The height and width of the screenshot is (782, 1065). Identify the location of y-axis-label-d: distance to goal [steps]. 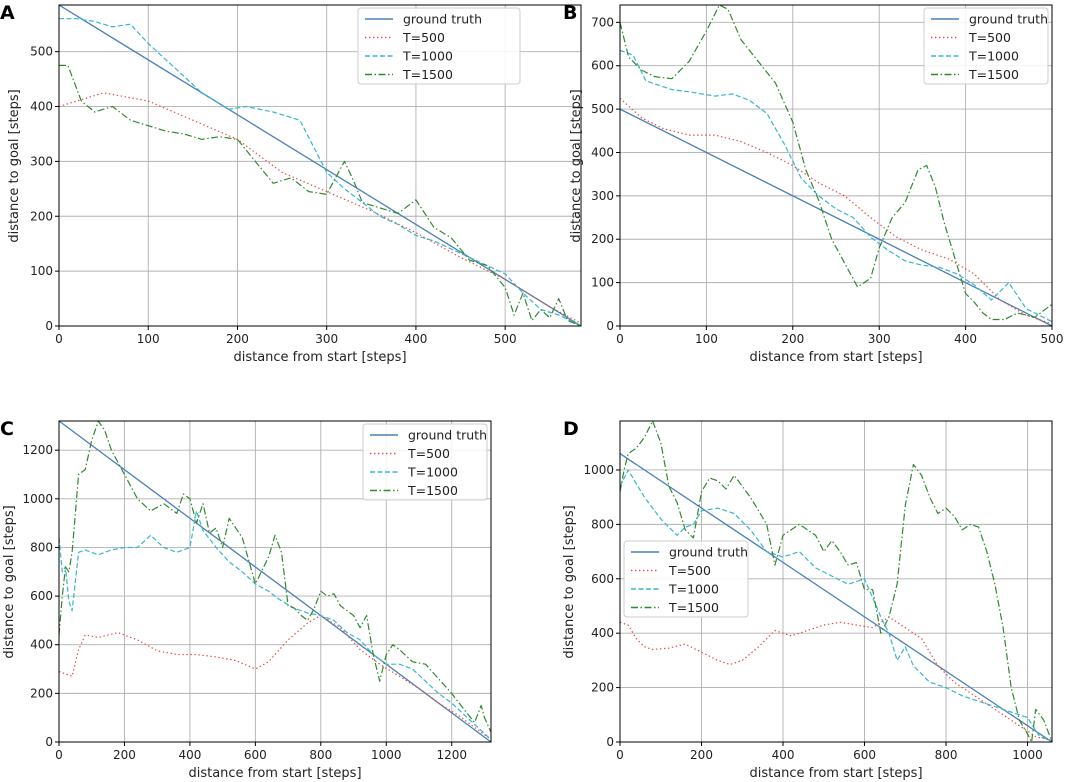
(569, 581).